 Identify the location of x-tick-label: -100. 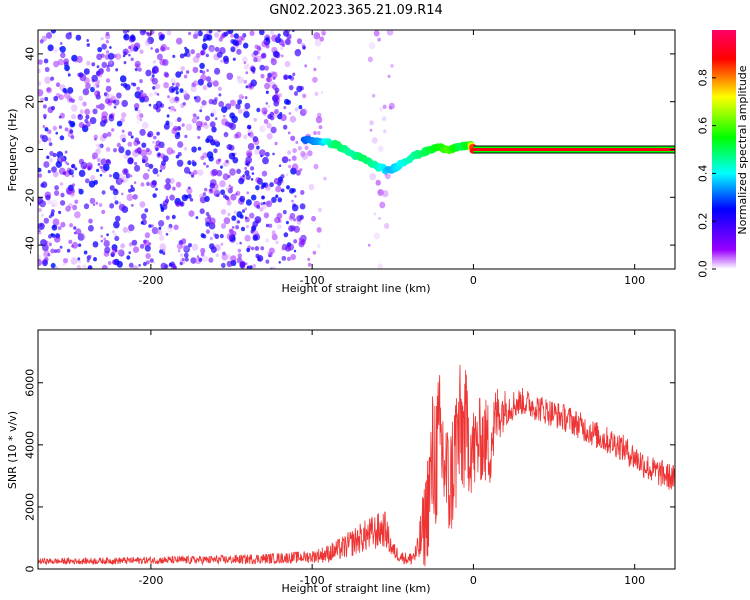
(312, 580).